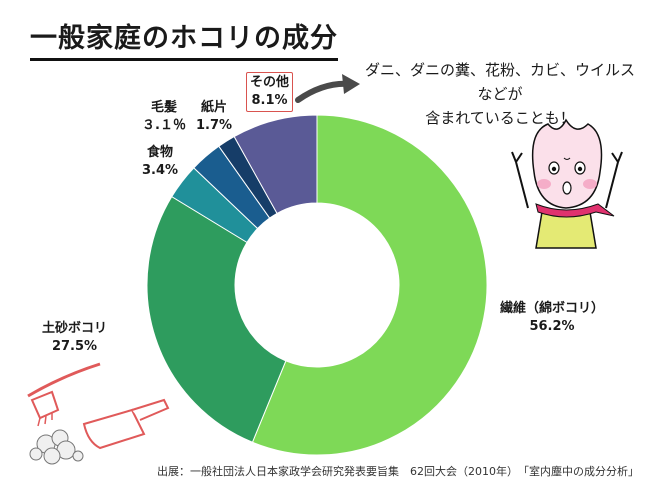  What do you see at coordinates (184, 41) in the screenshot?
I see `chart-title: 一般家庭のホコリの成分` at bounding box center [184, 41].